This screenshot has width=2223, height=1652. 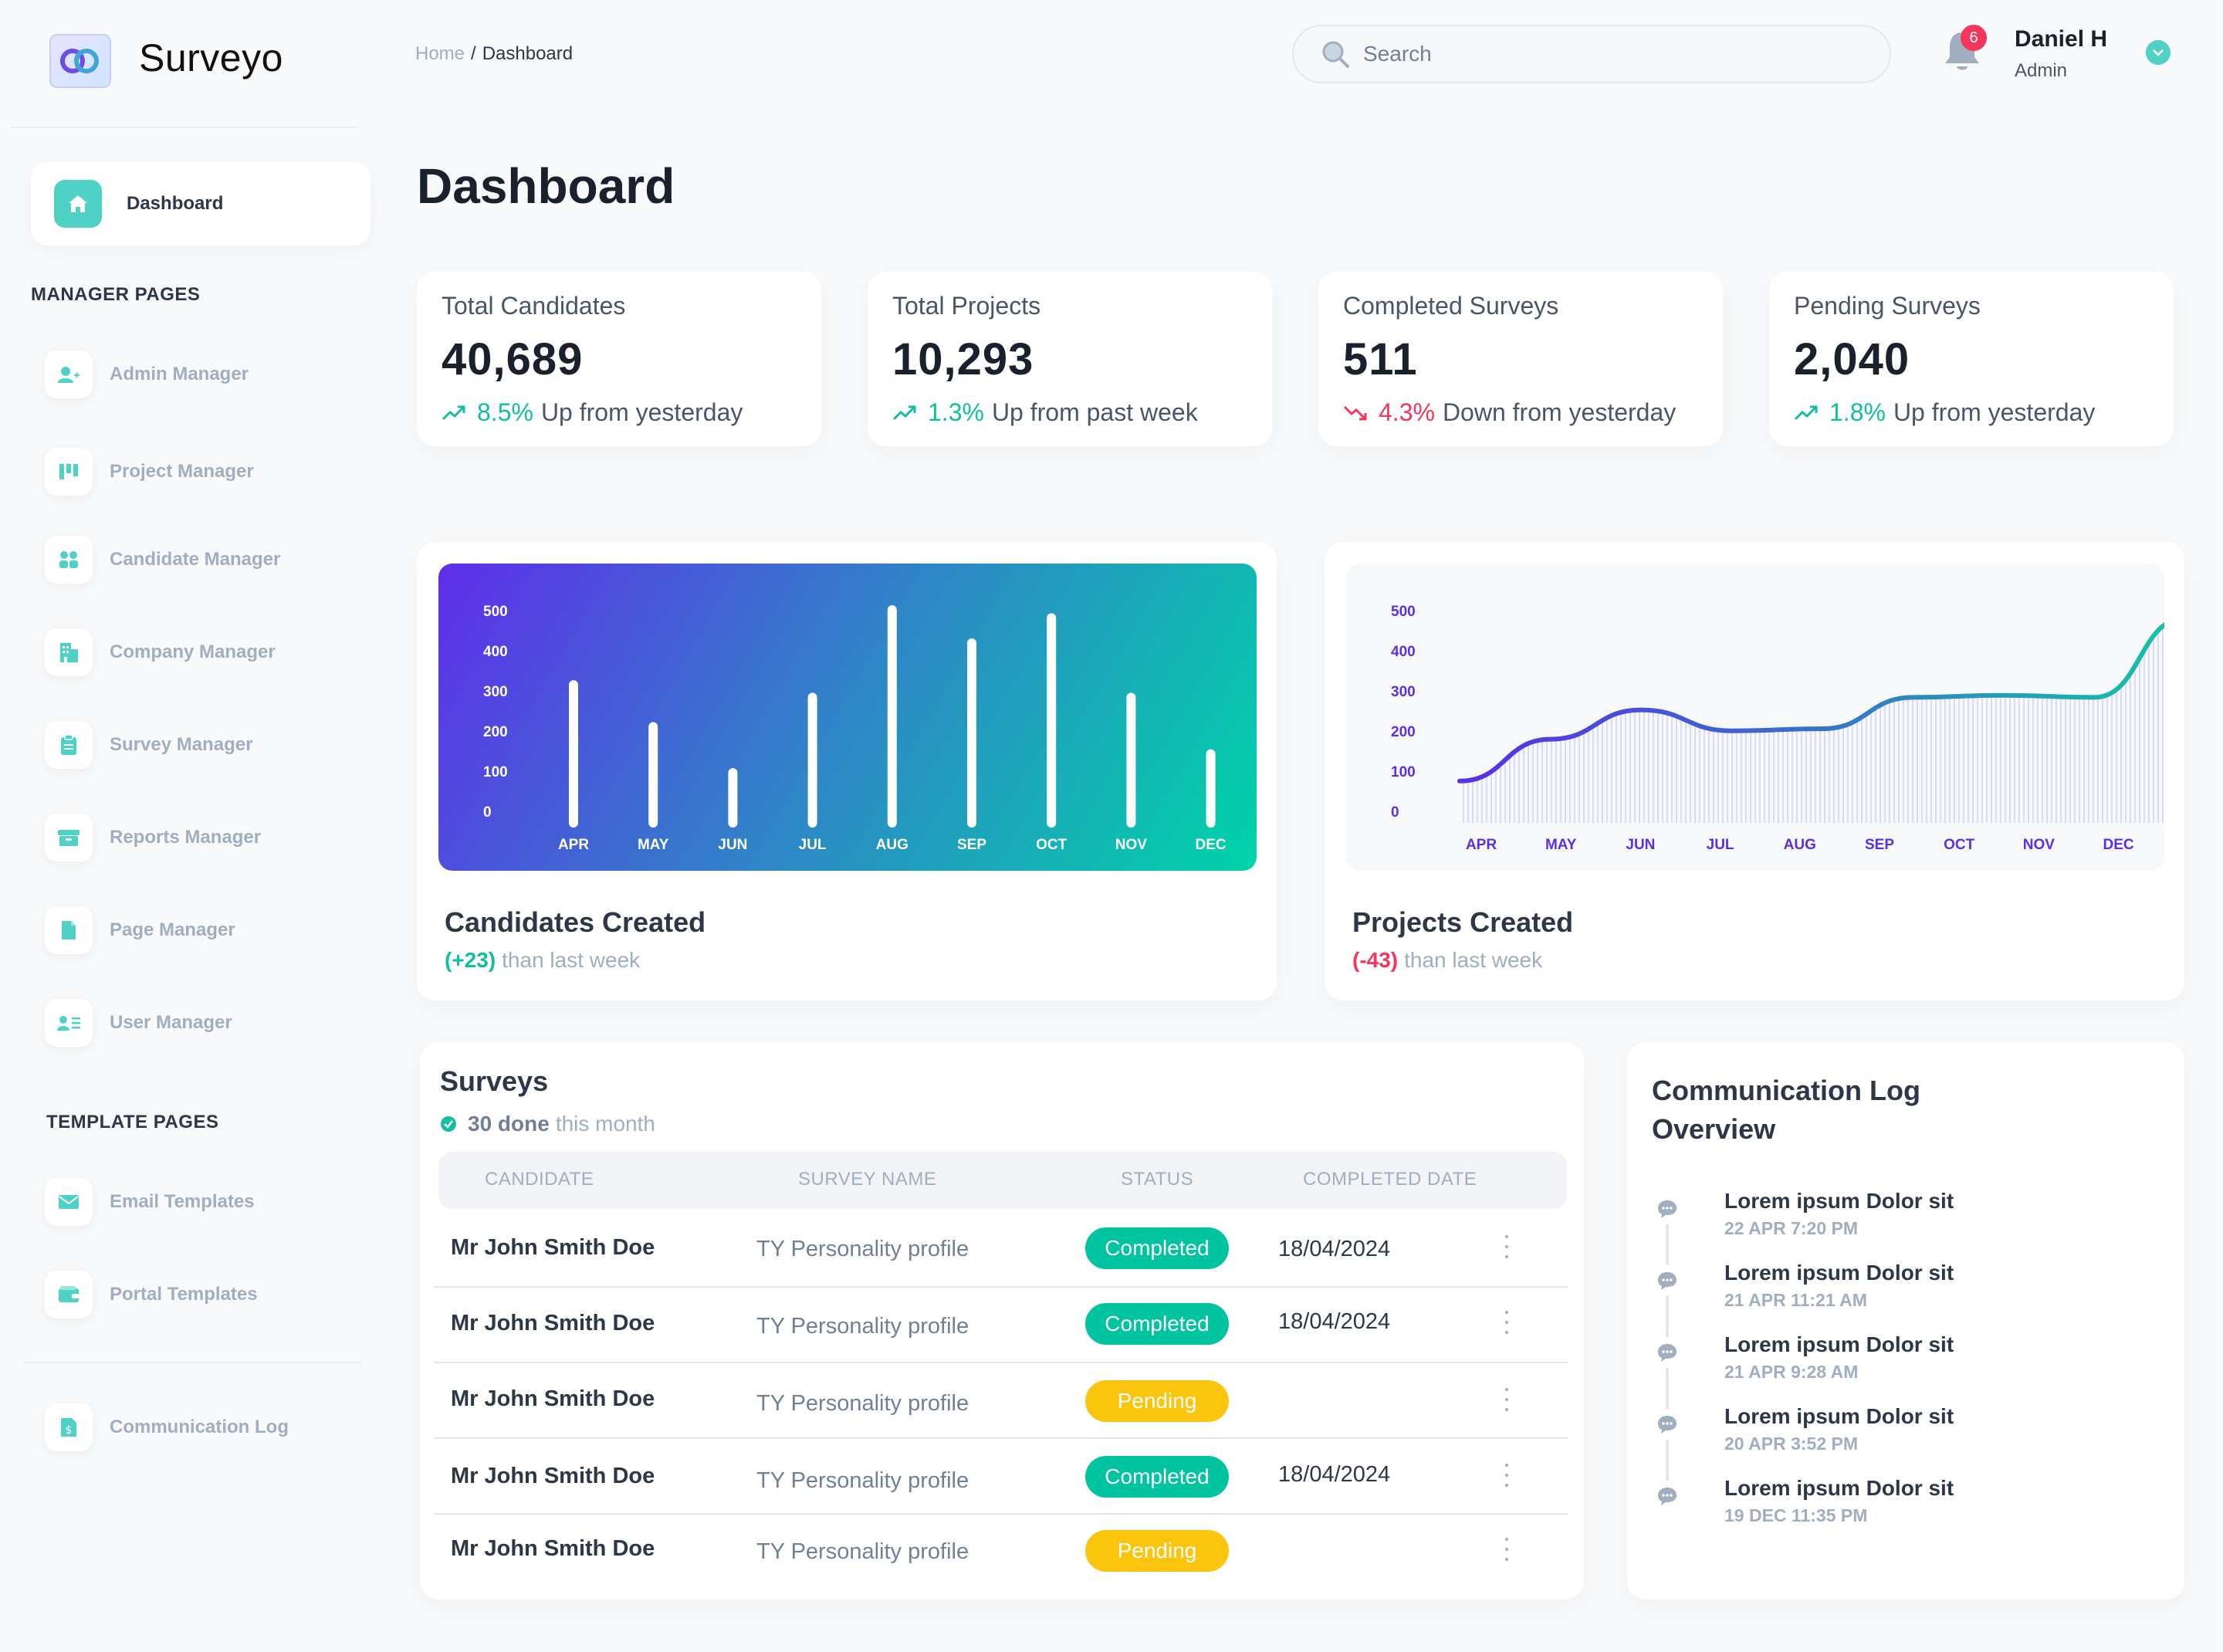 What do you see at coordinates (867, 1179) in the screenshot?
I see `column-header-survey-name: SURVEY NAME` at bounding box center [867, 1179].